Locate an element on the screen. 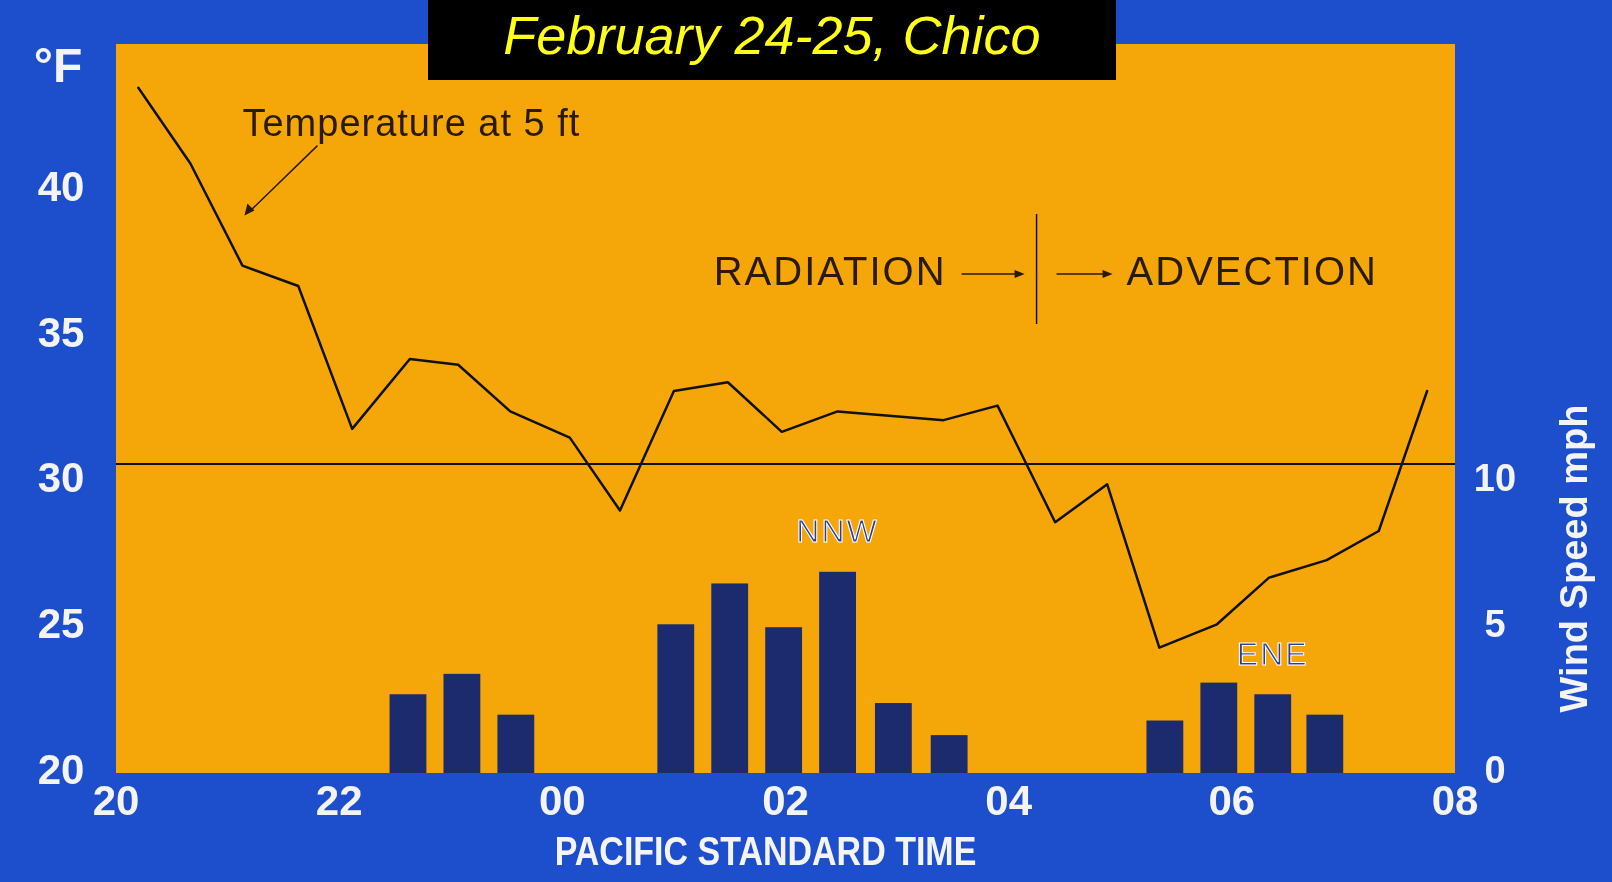  y-tick-label: 40 is located at coordinates (61, 186).